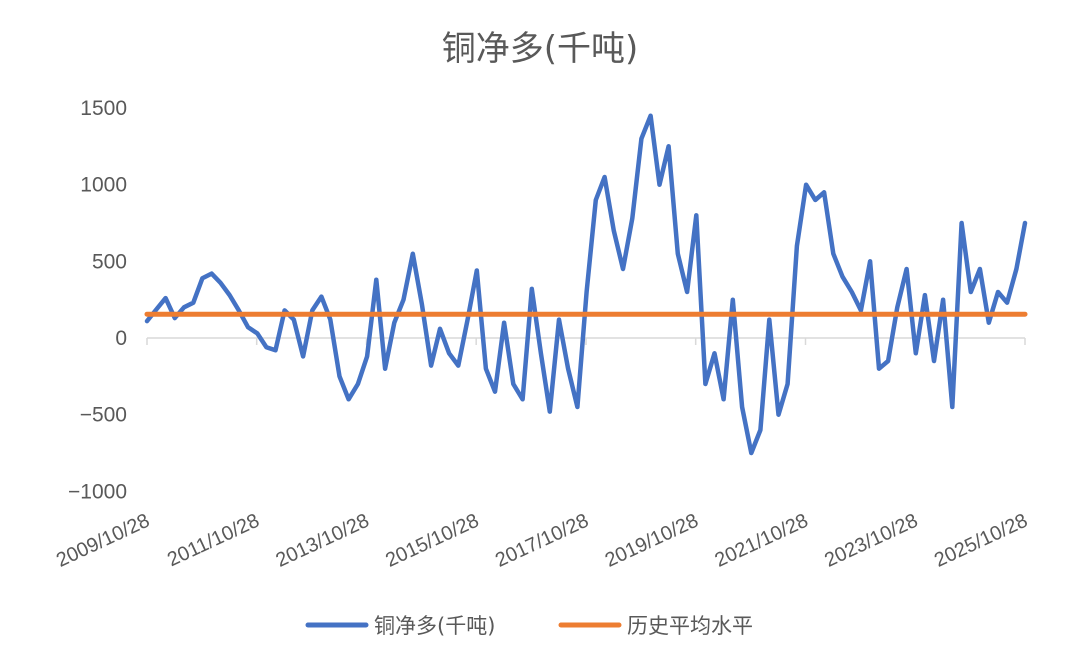  I want to click on x-tick-label: 2023/10/28, so click(871, 541).